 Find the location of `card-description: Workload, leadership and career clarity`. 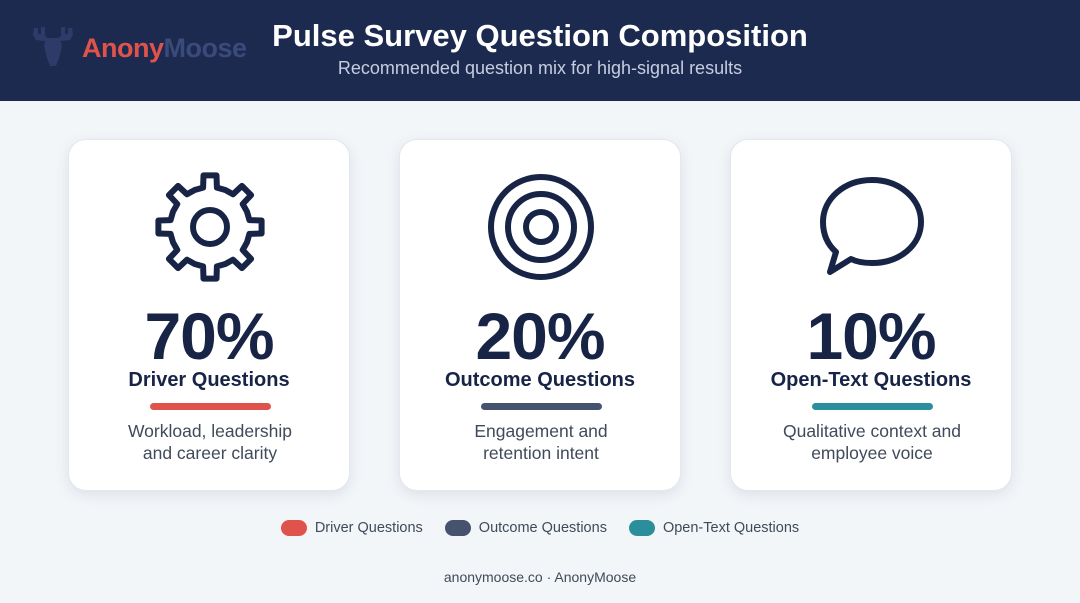

card-description: Workload, leadership and career clarity is located at coordinates (210, 442).